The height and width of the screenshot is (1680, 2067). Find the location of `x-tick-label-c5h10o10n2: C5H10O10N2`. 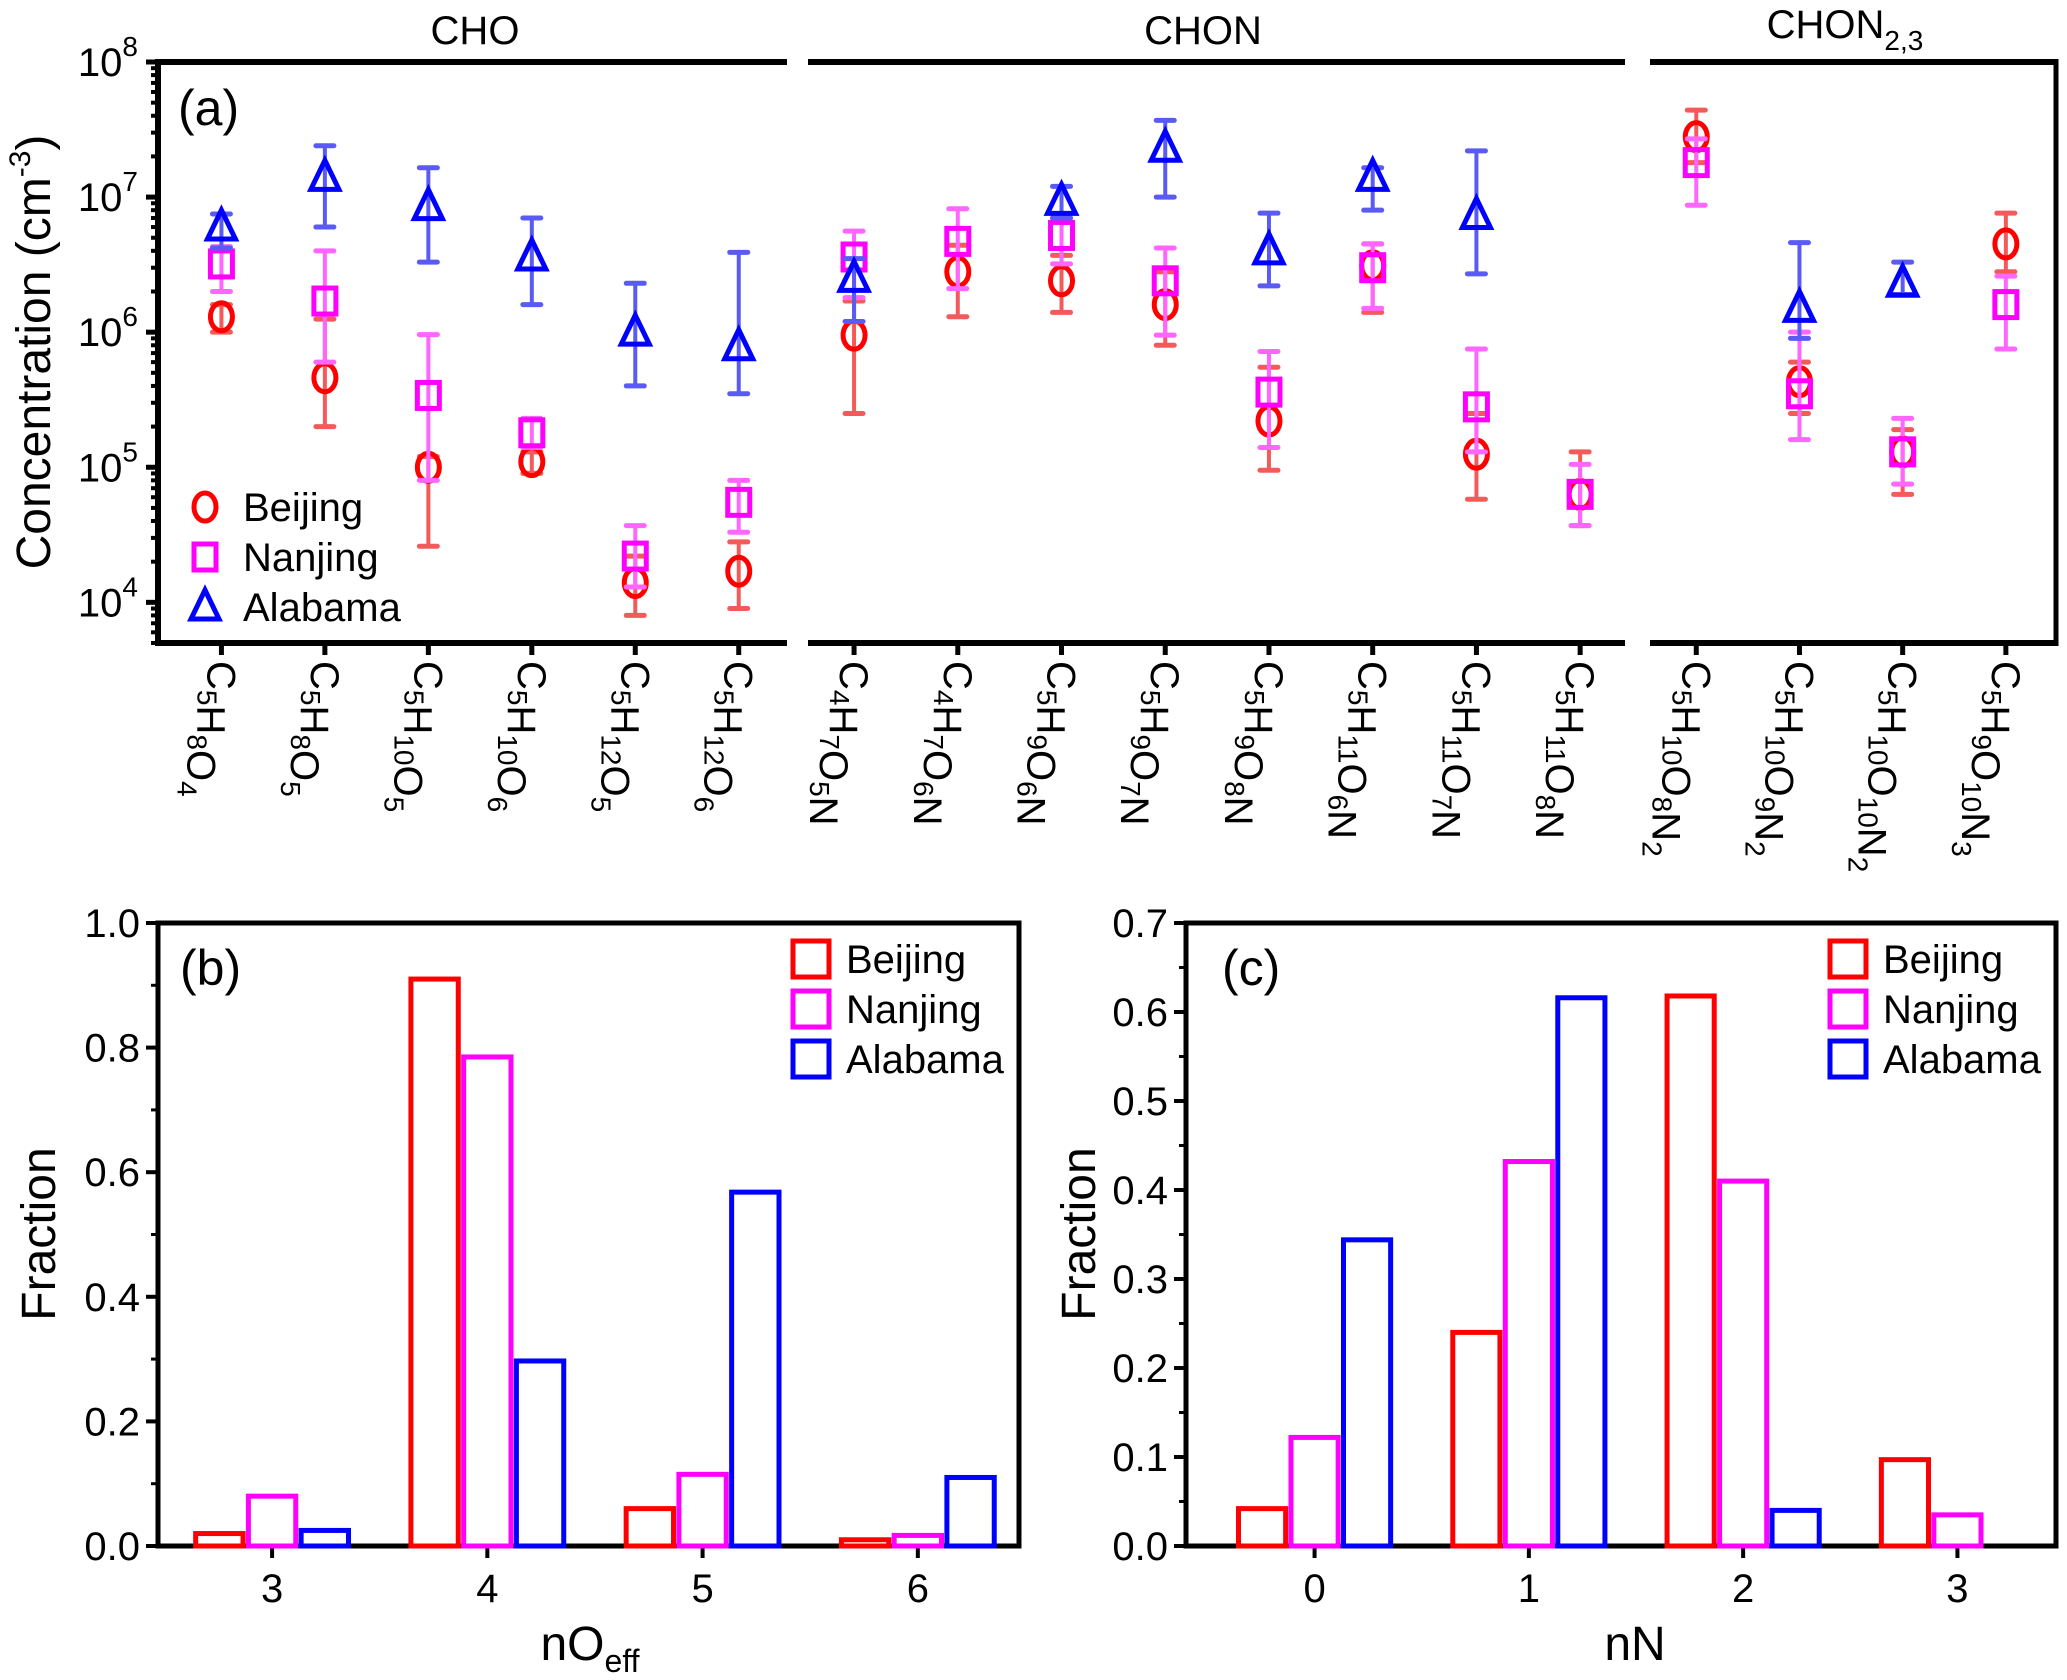

x-tick-label-c5h10o10n2: C5H10O10N2 is located at coordinates (1883, 766).